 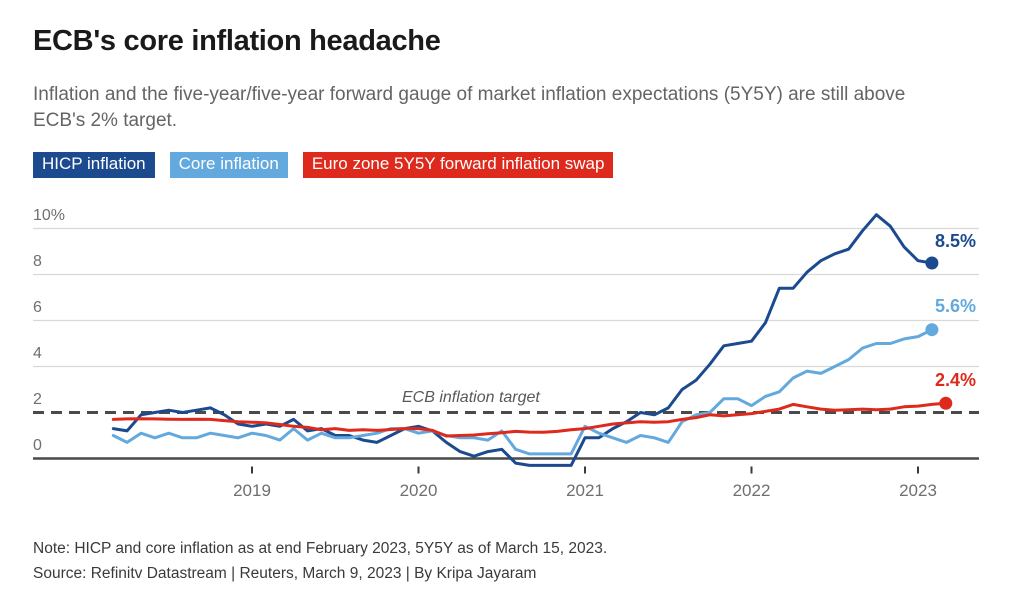 I want to click on y-axis-label: 4, so click(x=37, y=353).